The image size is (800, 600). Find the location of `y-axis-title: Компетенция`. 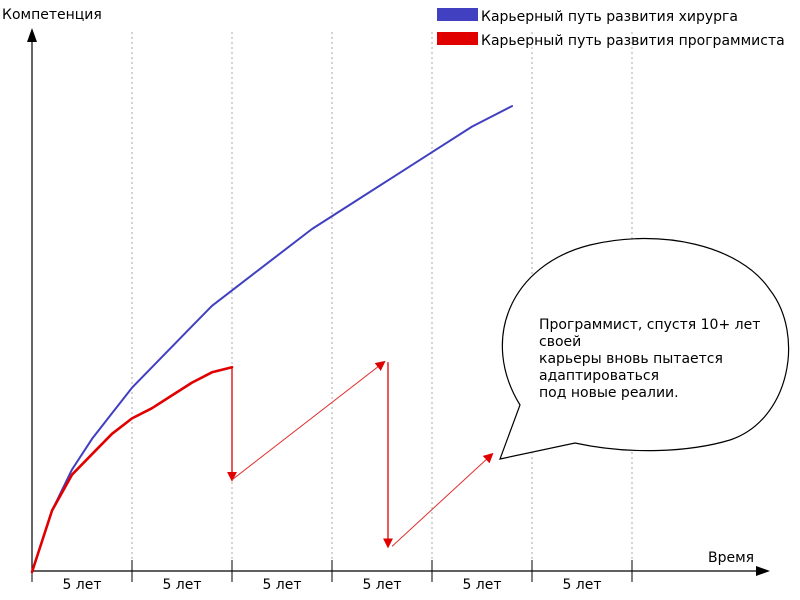

y-axis-title: Компетенция is located at coordinates (52, 15).